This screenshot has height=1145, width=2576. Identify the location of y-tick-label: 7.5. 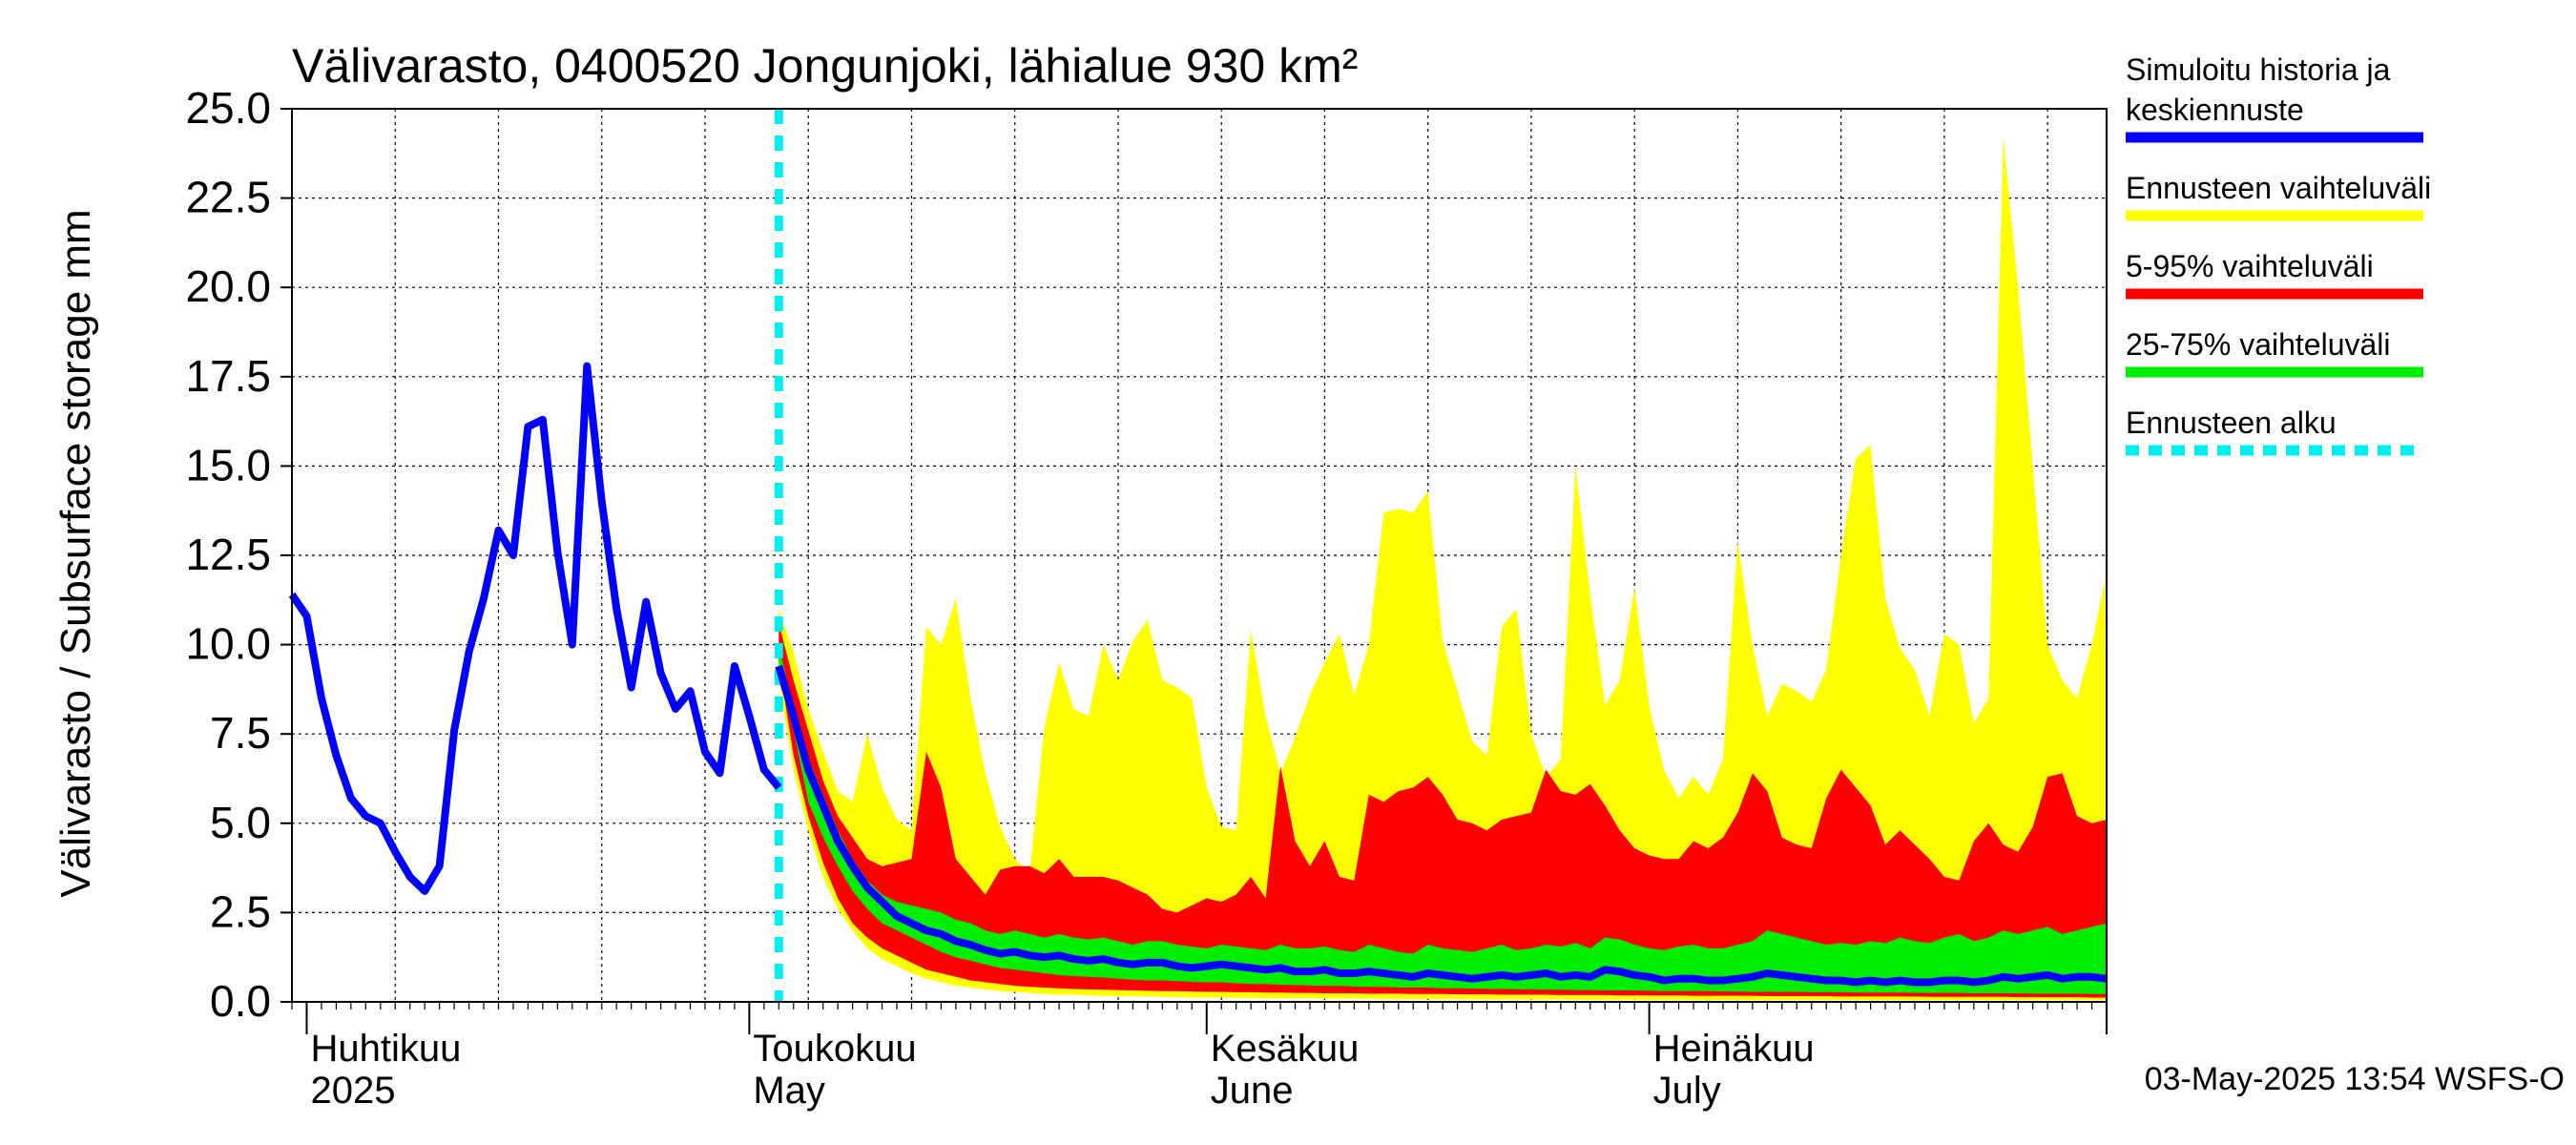
(240, 733).